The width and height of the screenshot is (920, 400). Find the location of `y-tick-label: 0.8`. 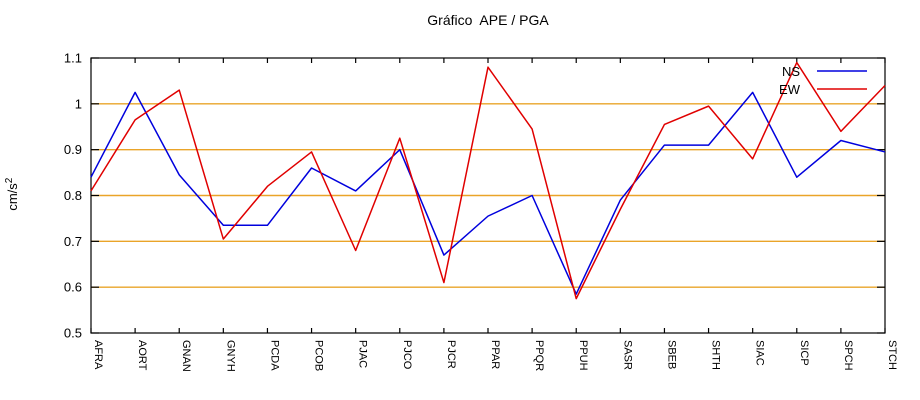

y-tick-label: 0.8 is located at coordinates (73, 195).